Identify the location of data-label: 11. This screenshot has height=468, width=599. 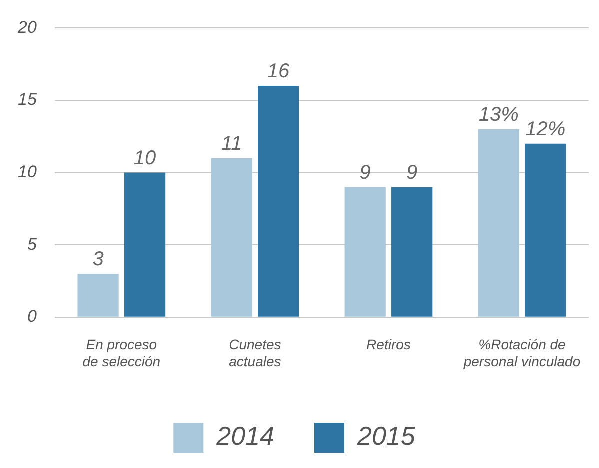
(231, 143).